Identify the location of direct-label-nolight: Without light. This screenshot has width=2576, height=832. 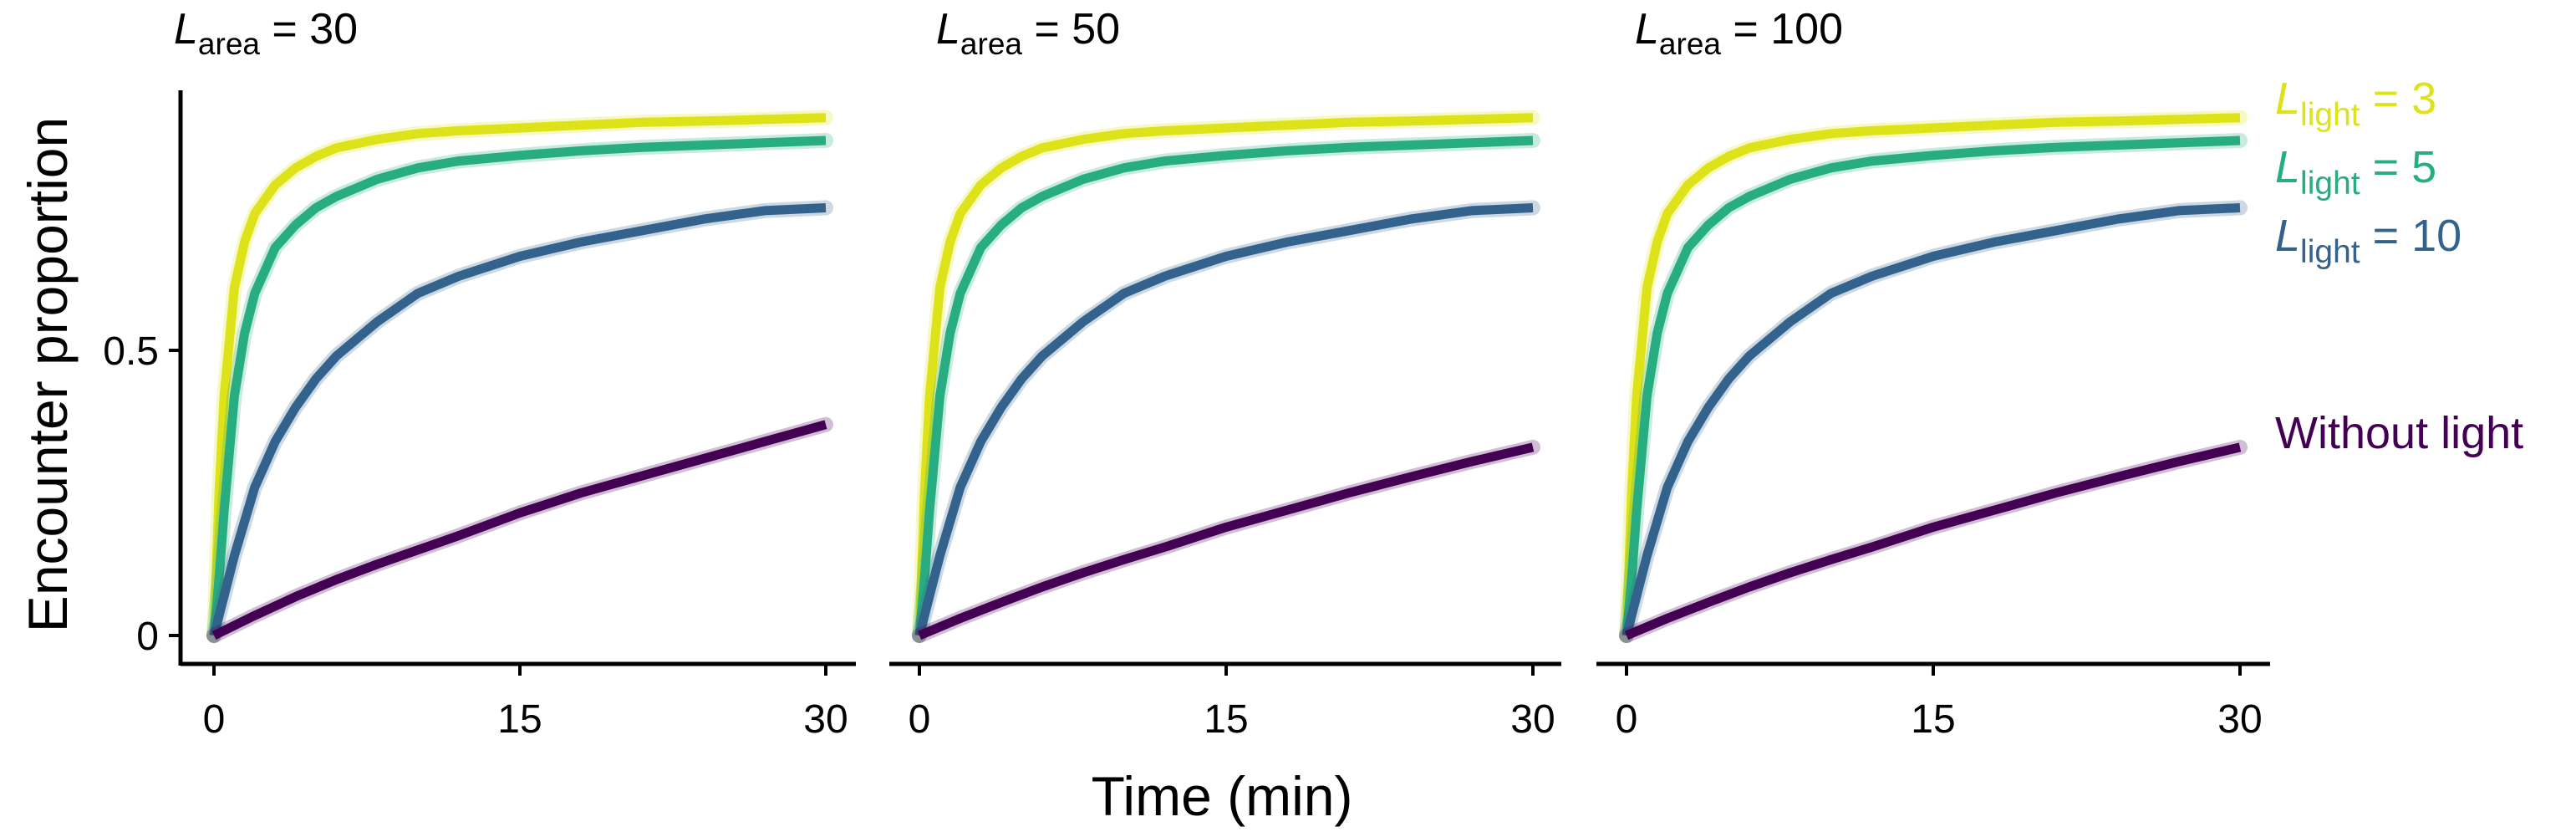
(2399, 433).